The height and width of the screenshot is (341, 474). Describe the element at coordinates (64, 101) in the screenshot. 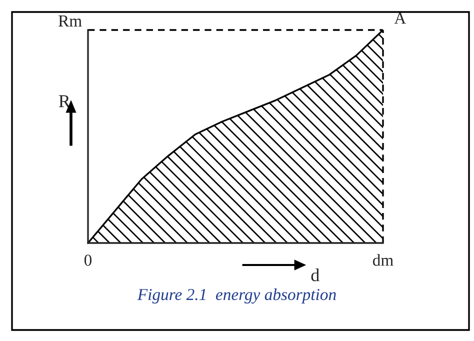

I see `y-axis-title: R` at that location.